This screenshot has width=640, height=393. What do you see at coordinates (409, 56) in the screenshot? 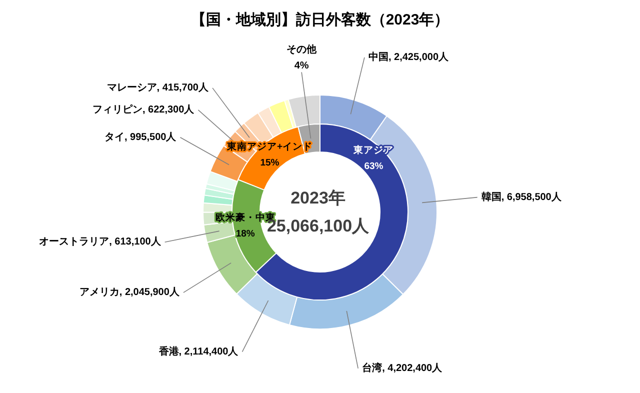
I see `slice-label: 中国, 2,425,000人` at bounding box center [409, 56].